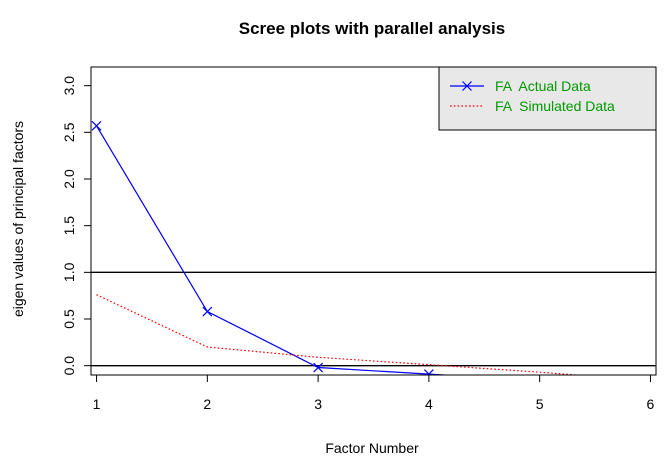 The image size is (671, 466). What do you see at coordinates (69, 319) in the screenshot?
I see `y-tick-label-1: 0.5` at bounding box center [69, 319].